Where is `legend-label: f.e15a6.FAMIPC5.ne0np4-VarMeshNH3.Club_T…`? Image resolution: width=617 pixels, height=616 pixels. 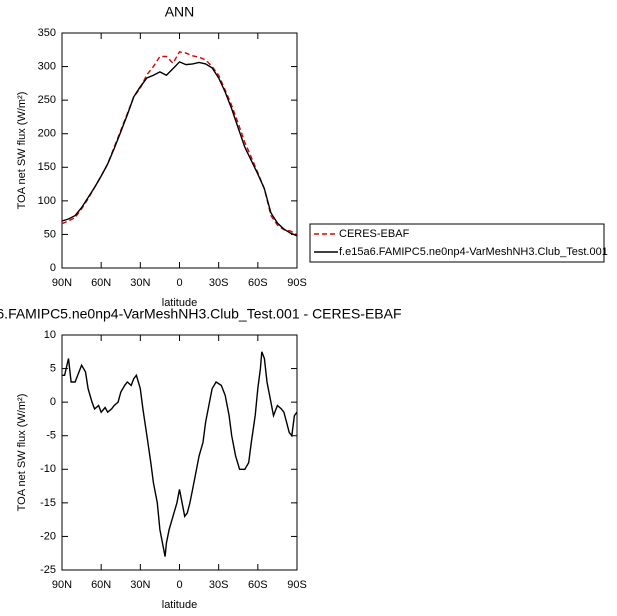
legend-label: f.e15a6.FAMIPC5.ne0np4-VarMeshNH3.Club_T… is located at coordinates (473, 252).